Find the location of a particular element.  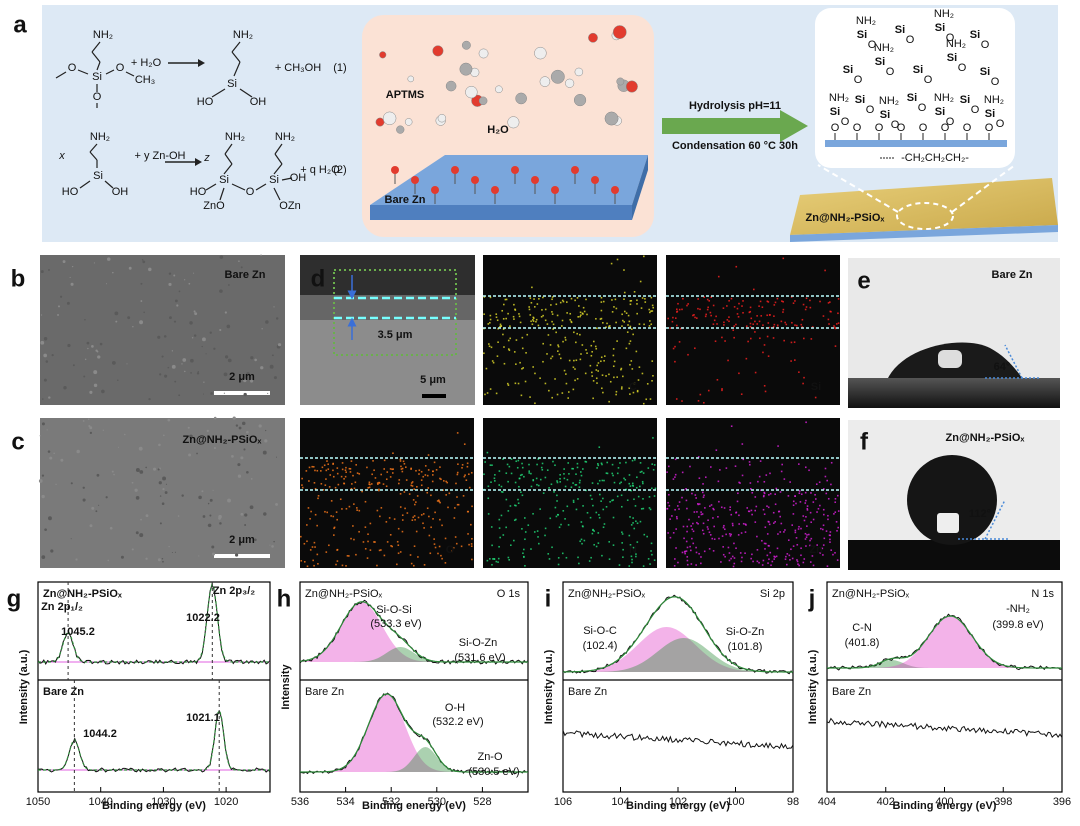

molecule-atom is located at coordinates (438, 51).